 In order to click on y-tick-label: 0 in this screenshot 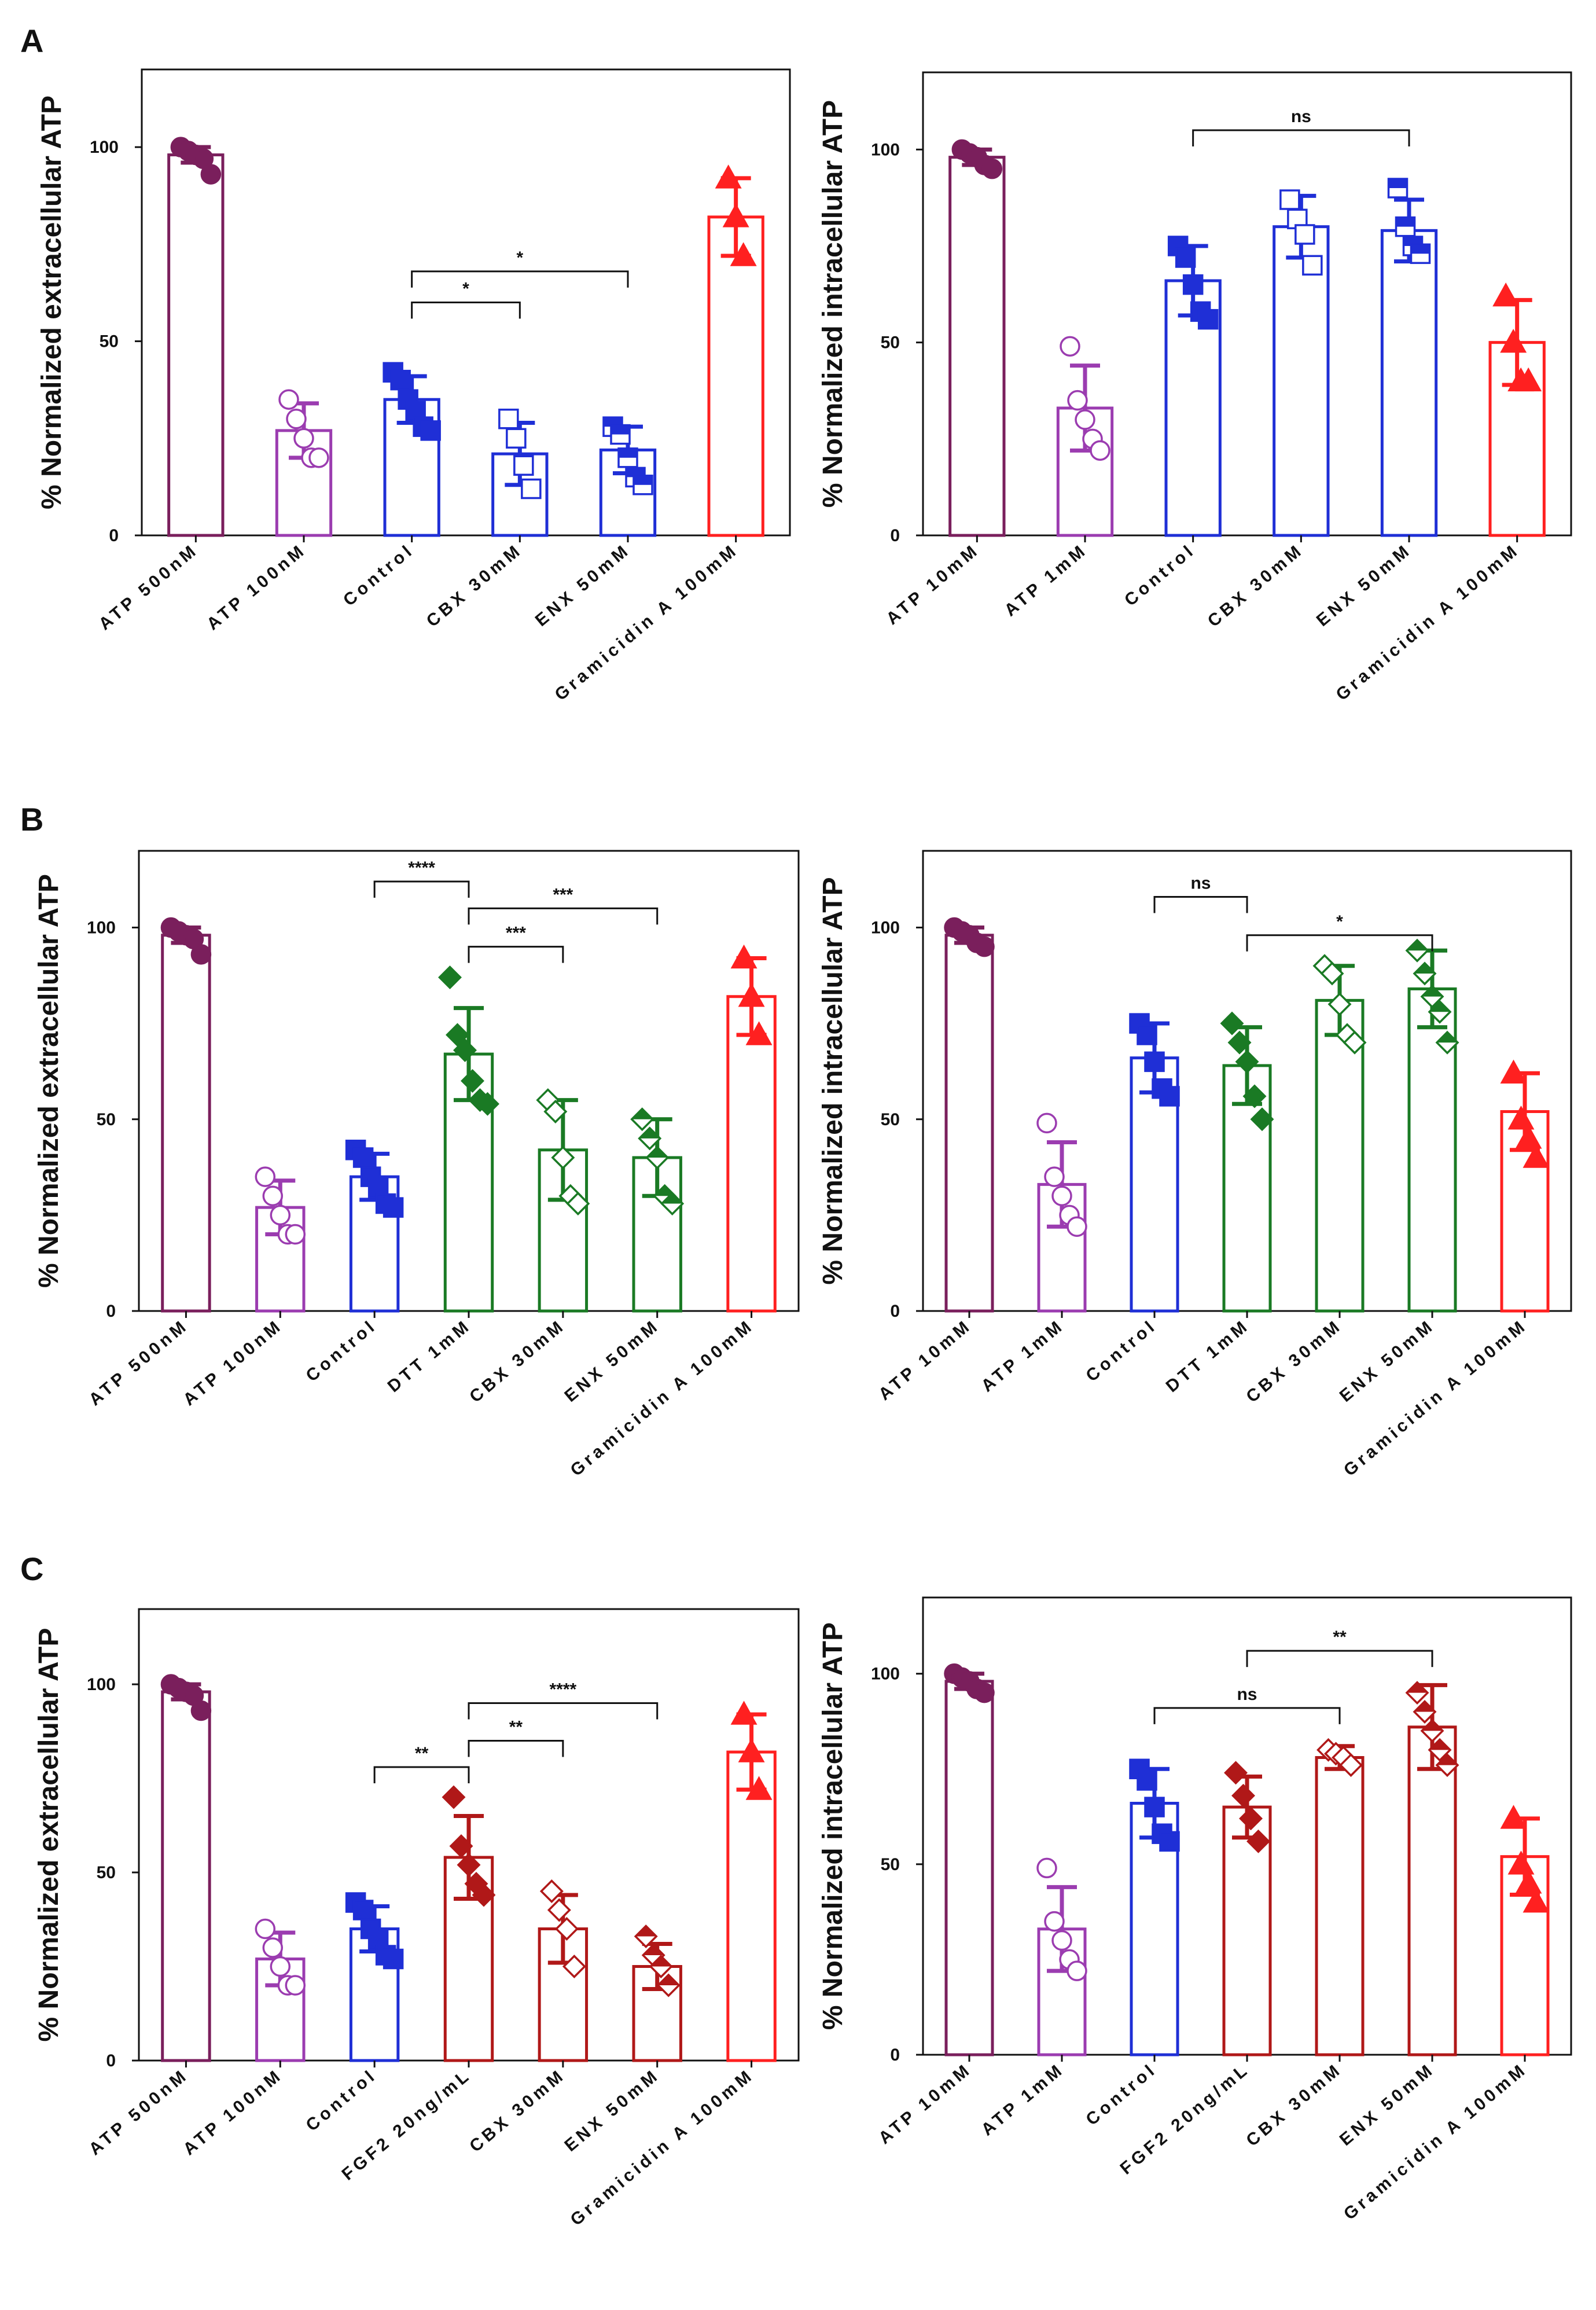, I will do `click(111, 1311)`.